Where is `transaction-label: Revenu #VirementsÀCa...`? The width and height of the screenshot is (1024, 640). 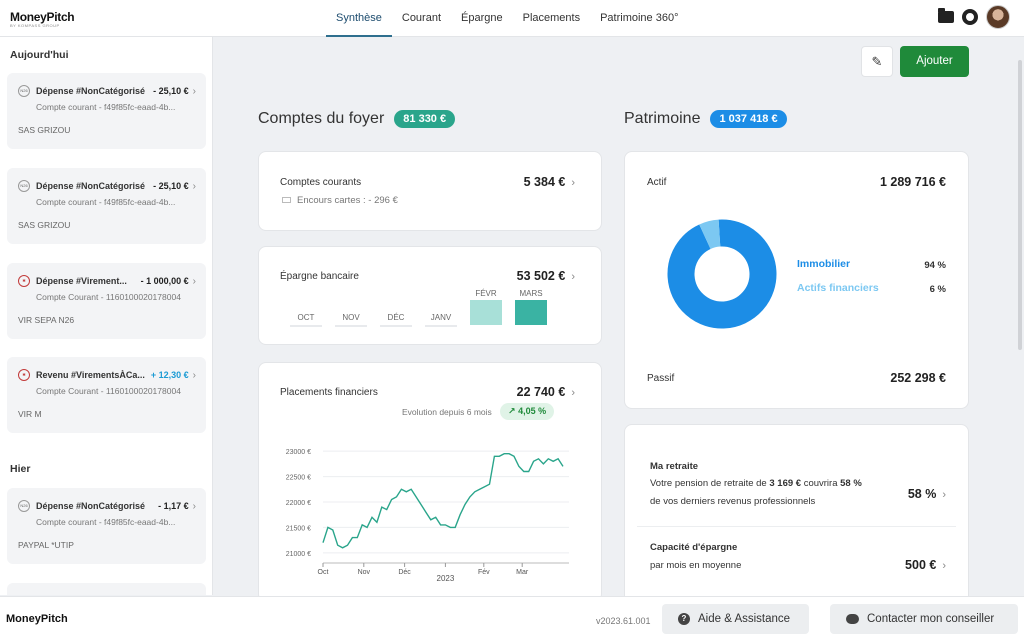 transaction-label: Revenu #VirementsÀCa... is located at coordinates (90, 375).